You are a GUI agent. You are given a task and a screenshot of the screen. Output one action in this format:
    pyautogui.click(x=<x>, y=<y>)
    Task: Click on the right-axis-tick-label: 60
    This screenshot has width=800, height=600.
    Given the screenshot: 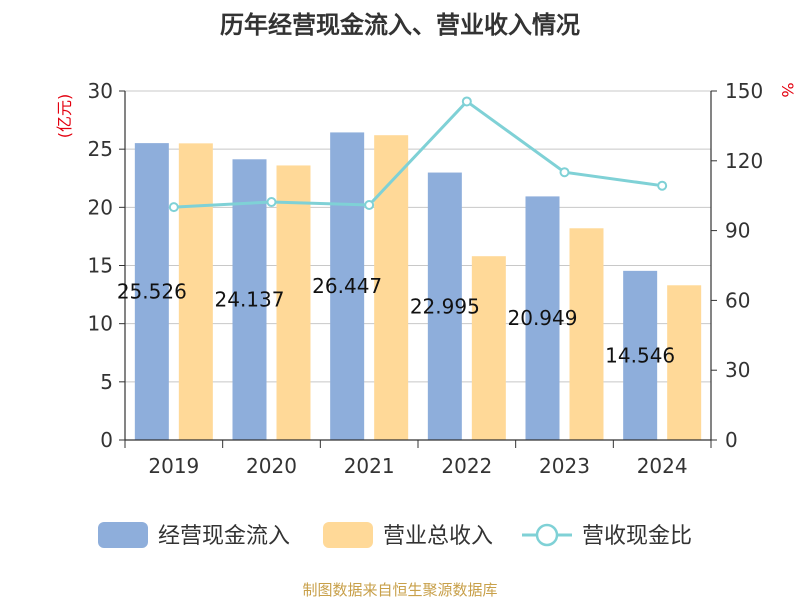 What is the action you would take?
    pyautogui.click(x=737, y=300)
    